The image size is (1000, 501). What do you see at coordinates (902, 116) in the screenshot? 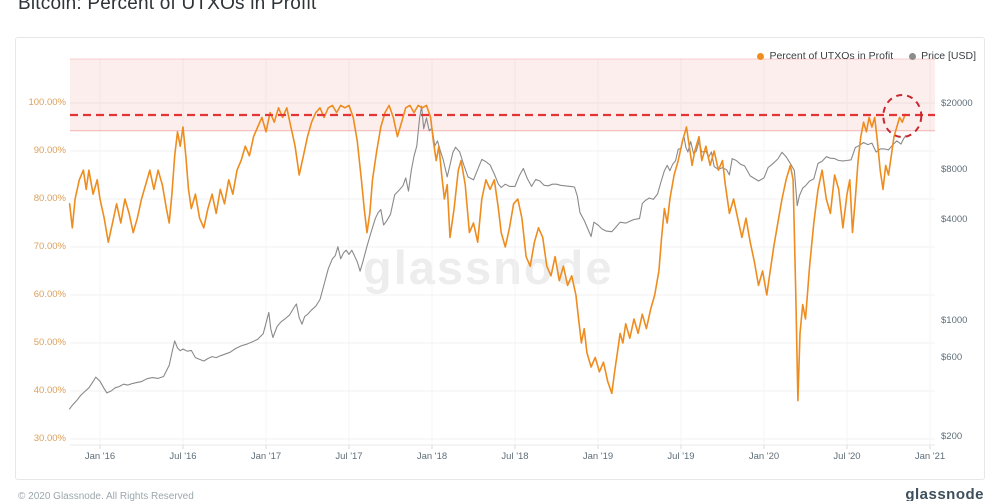
I see `highlight-circle` at bounding box center [902, 116].